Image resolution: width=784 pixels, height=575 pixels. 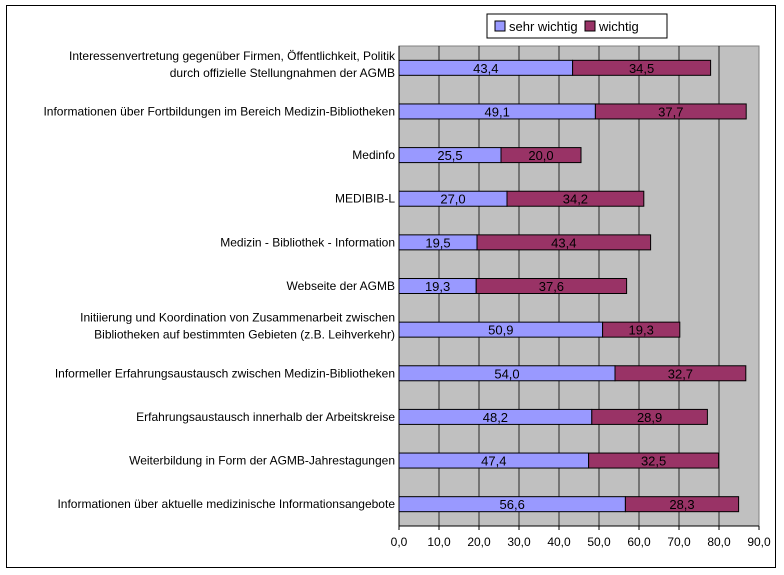 I want to click on legend-label: wichtig, so click(x=618, y=26).